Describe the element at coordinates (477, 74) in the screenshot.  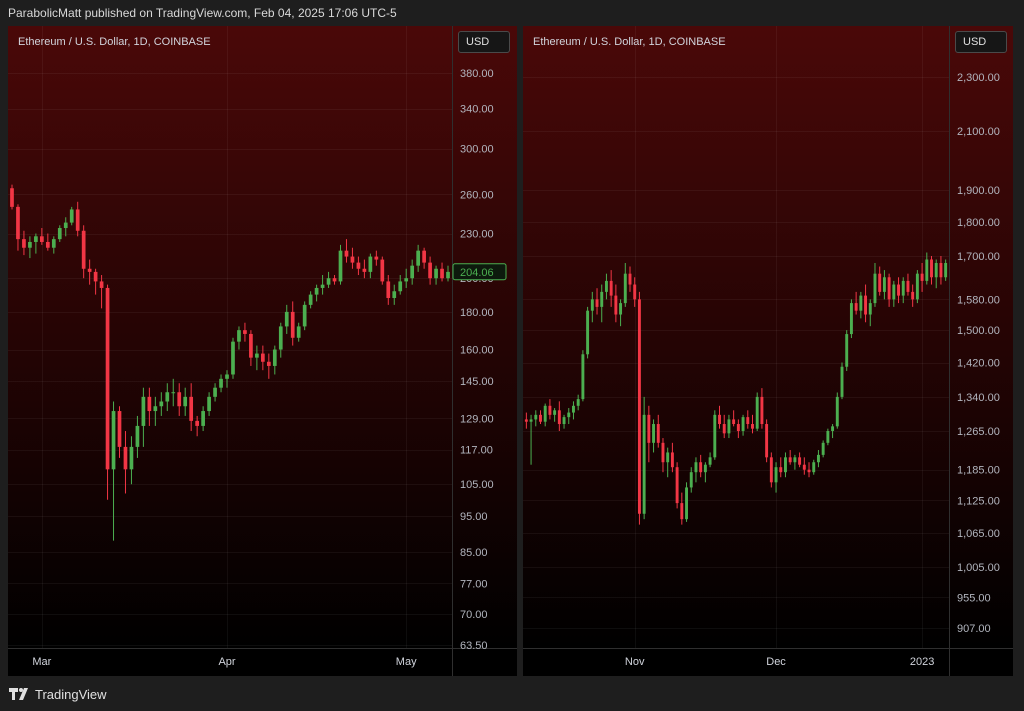
I see `y-tick-label: 380.00` at that location.